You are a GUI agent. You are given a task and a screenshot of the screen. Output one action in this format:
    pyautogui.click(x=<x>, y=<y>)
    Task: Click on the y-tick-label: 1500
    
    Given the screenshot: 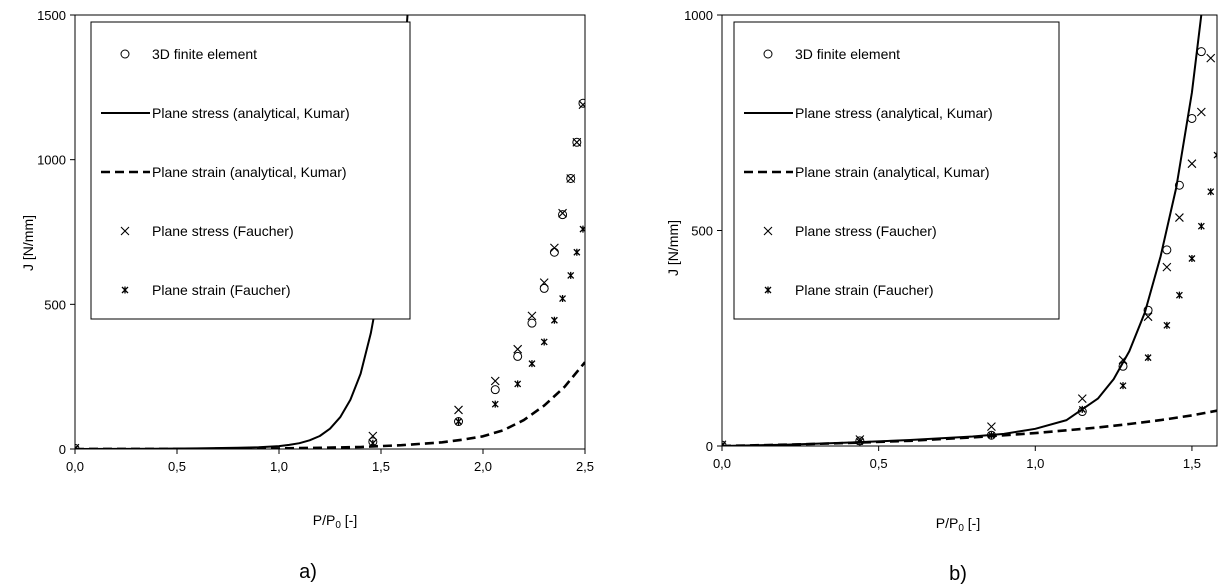 What is the action you would take?
    pyautogui.click(x=51, y=15)
    